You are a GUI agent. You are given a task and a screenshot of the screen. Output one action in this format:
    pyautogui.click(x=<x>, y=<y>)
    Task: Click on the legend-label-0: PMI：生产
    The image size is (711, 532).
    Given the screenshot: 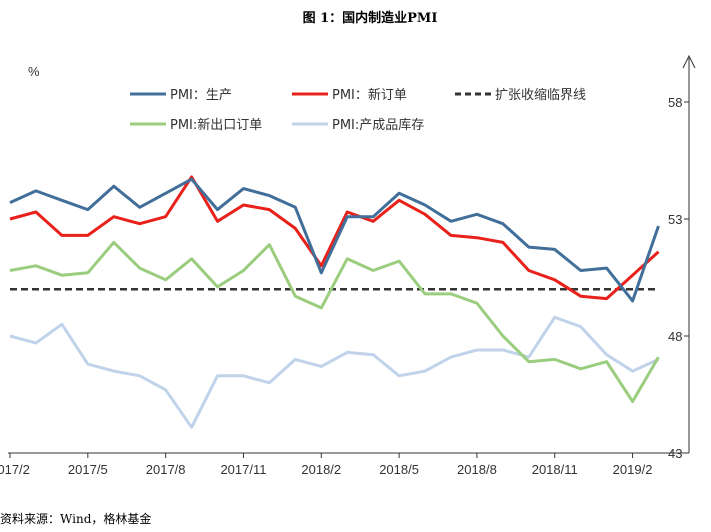 What is the action you would take?
    pyautogui.click(x=201, y=95)
    